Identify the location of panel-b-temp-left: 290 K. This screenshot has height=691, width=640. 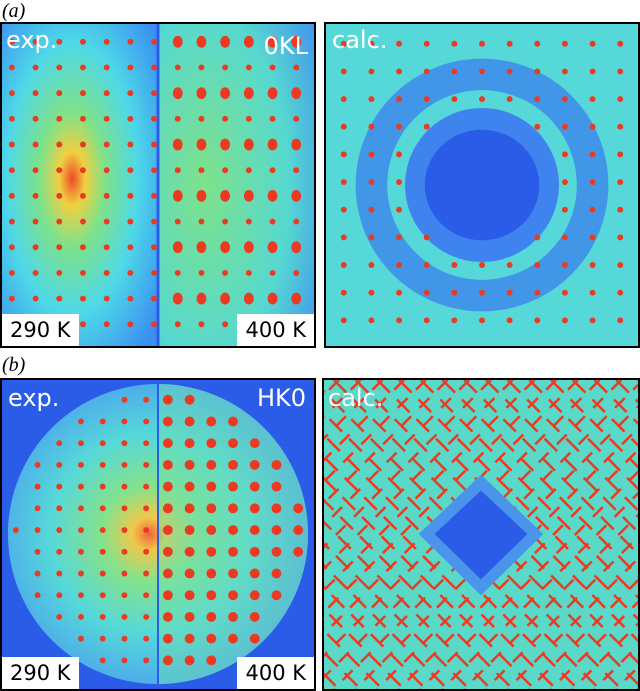
(40, 673).